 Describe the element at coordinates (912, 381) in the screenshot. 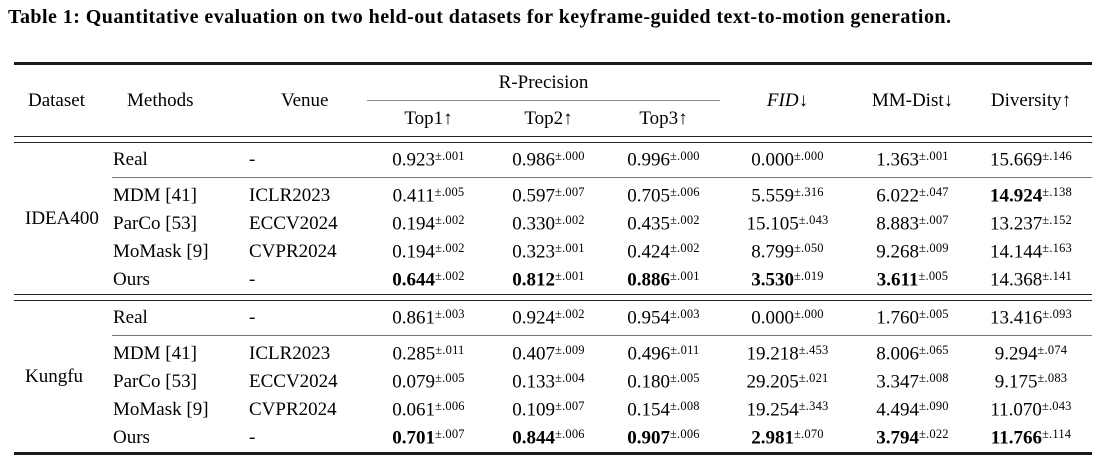

I see `metric-value: 3.347±.008` at that location.